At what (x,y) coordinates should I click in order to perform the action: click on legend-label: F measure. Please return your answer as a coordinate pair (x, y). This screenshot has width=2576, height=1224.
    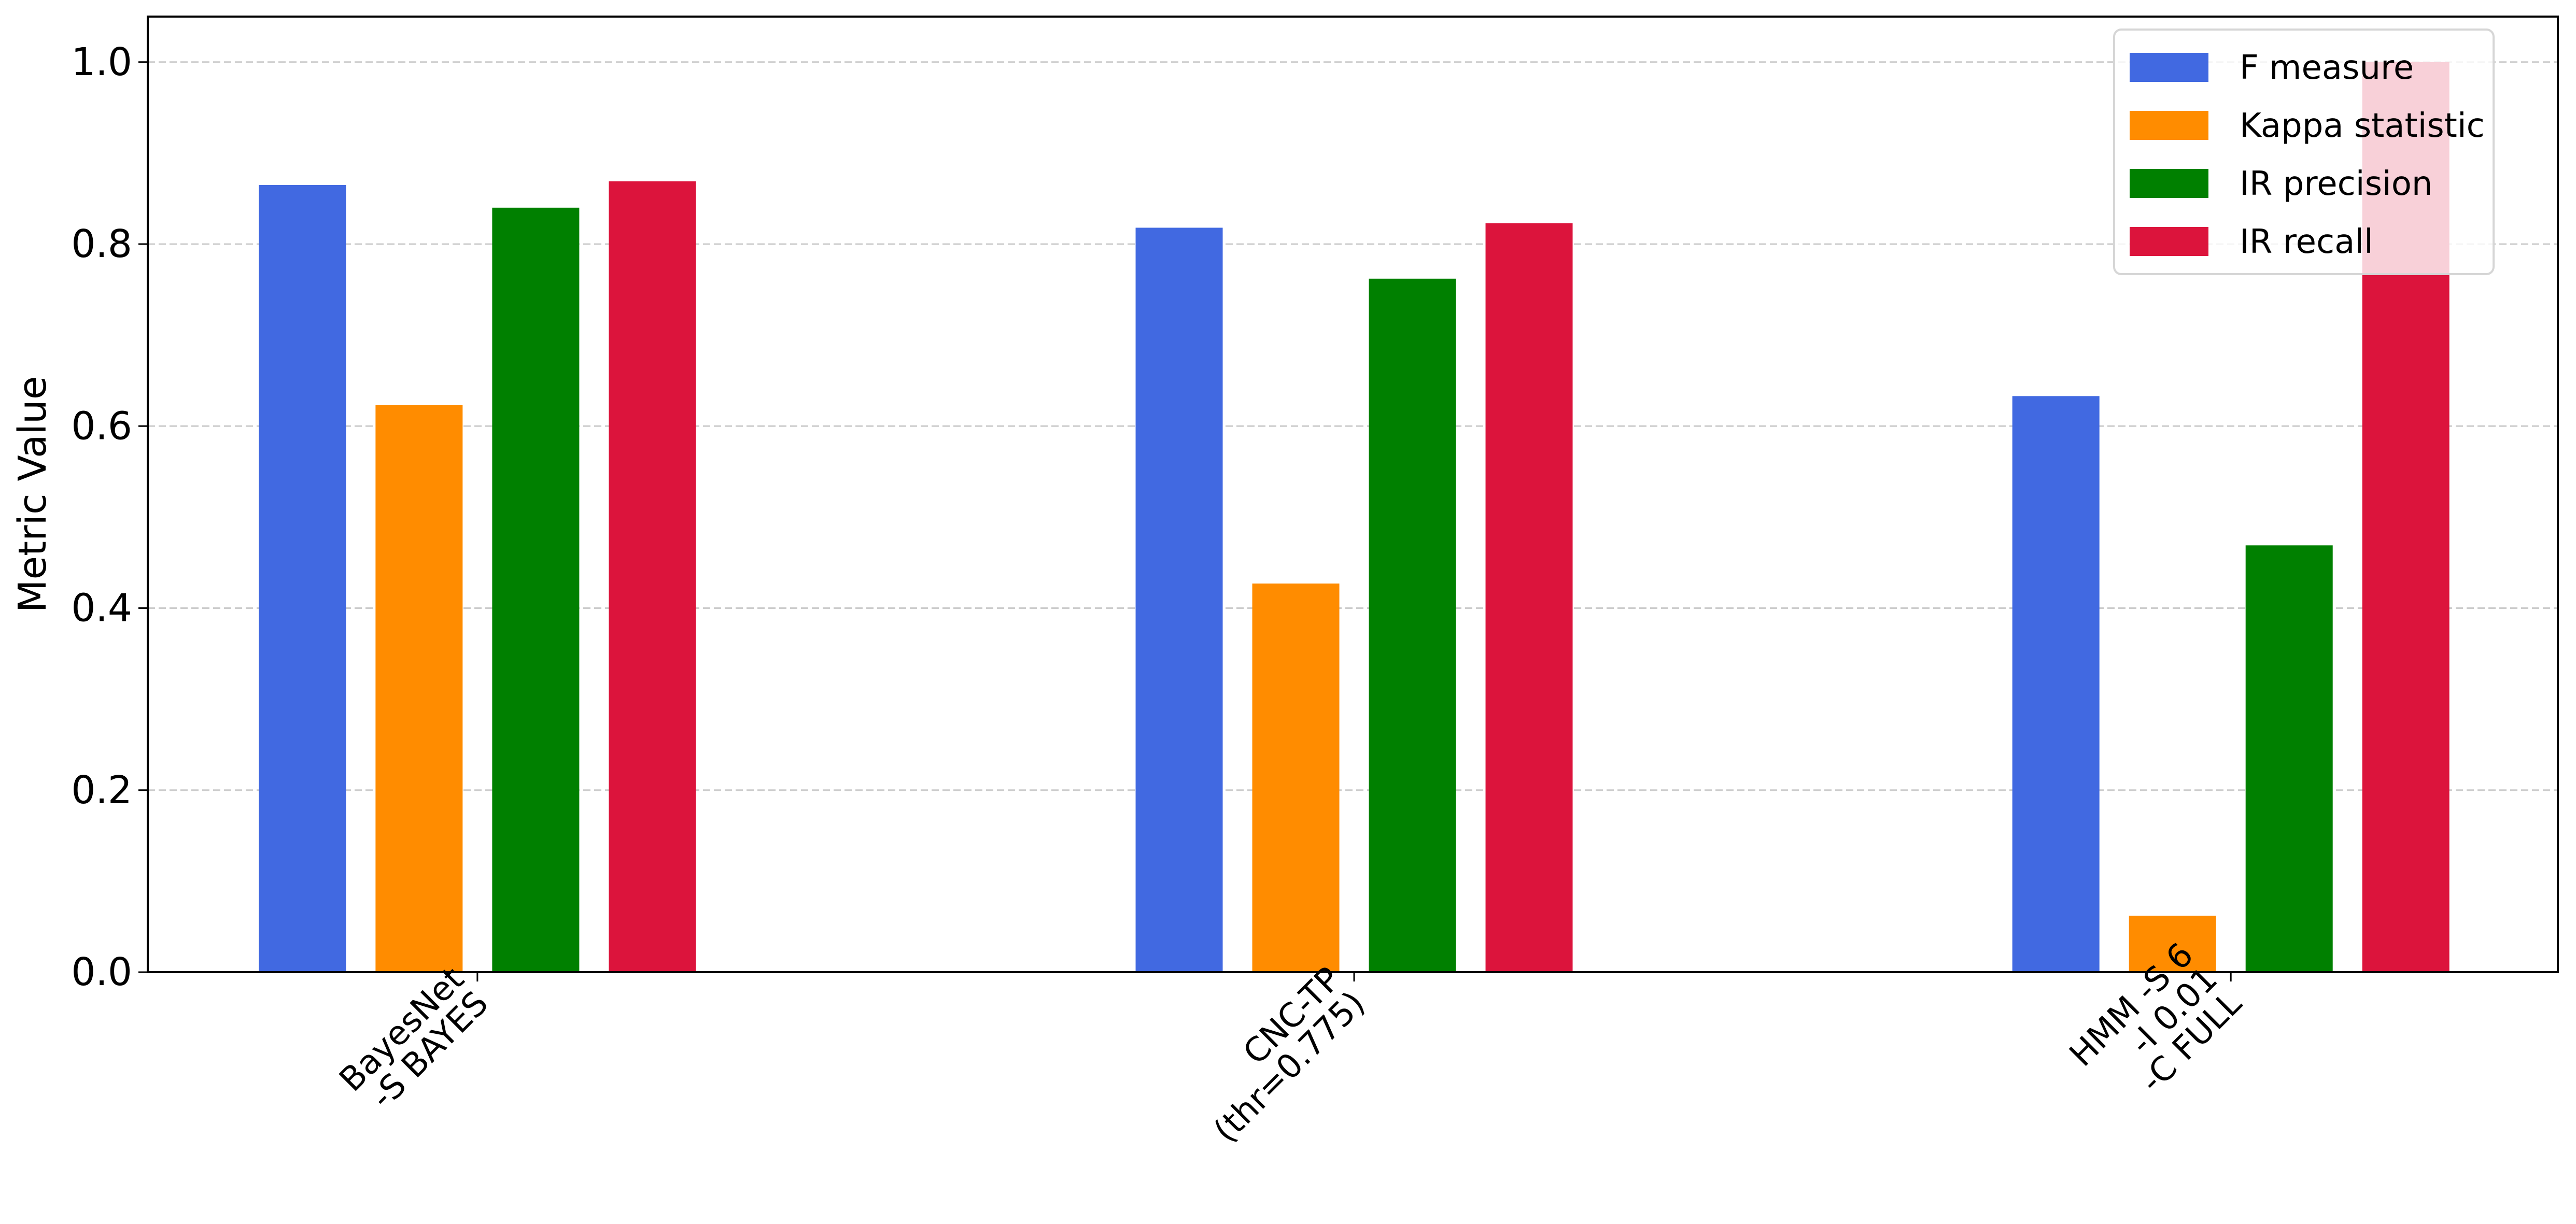
    Looking at the image, I should click on (2327, 68).